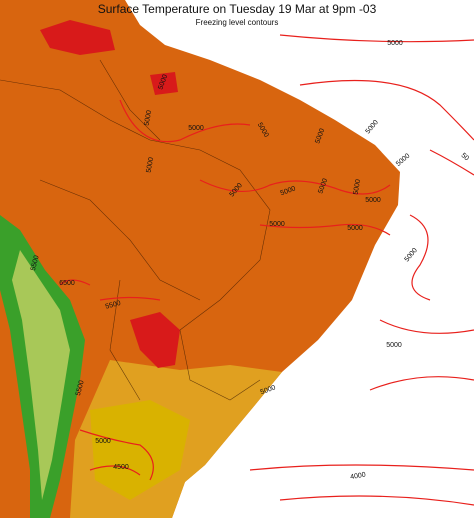 Image resolution: width=474 pixels, height=518 pixels. I want to click on contour-label: 6500, so click(67, 283).